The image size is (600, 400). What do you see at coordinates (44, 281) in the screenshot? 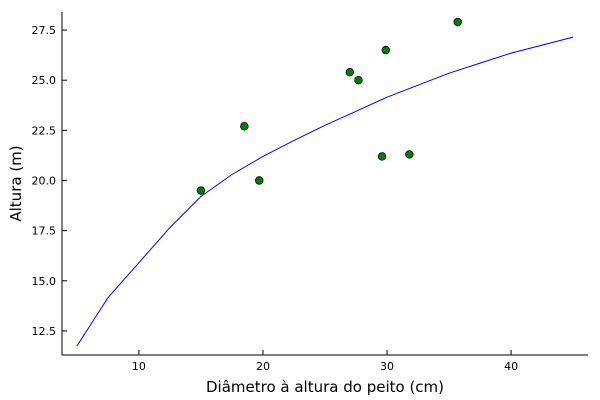
I see `y-tick-label: 15.0` at bounding box center [44, 281].